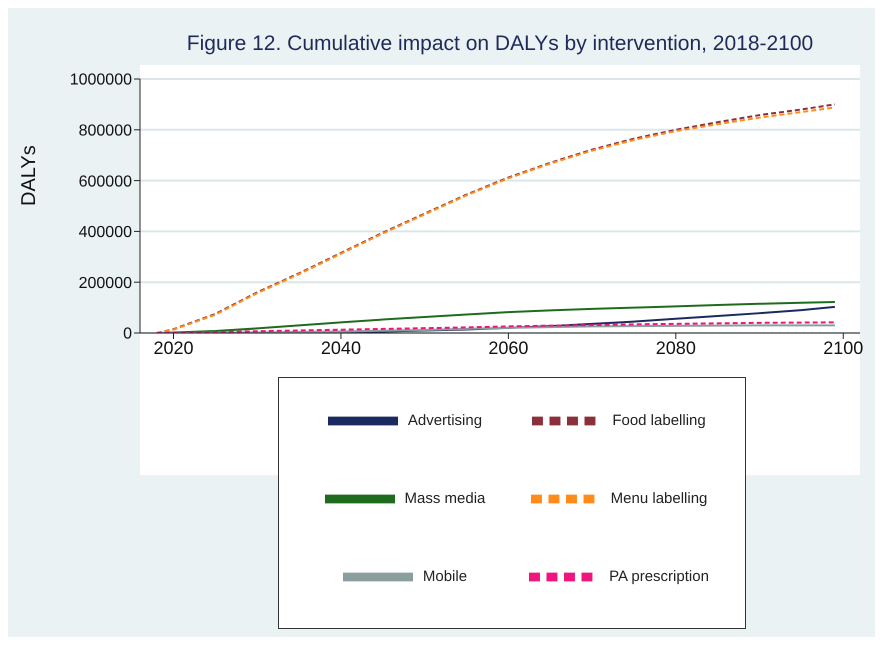 This screenshot has width=883, height=645. Describe the element at coordinates (445, 577) in the screenshot. I see `legend-label: Mobile` at that location.